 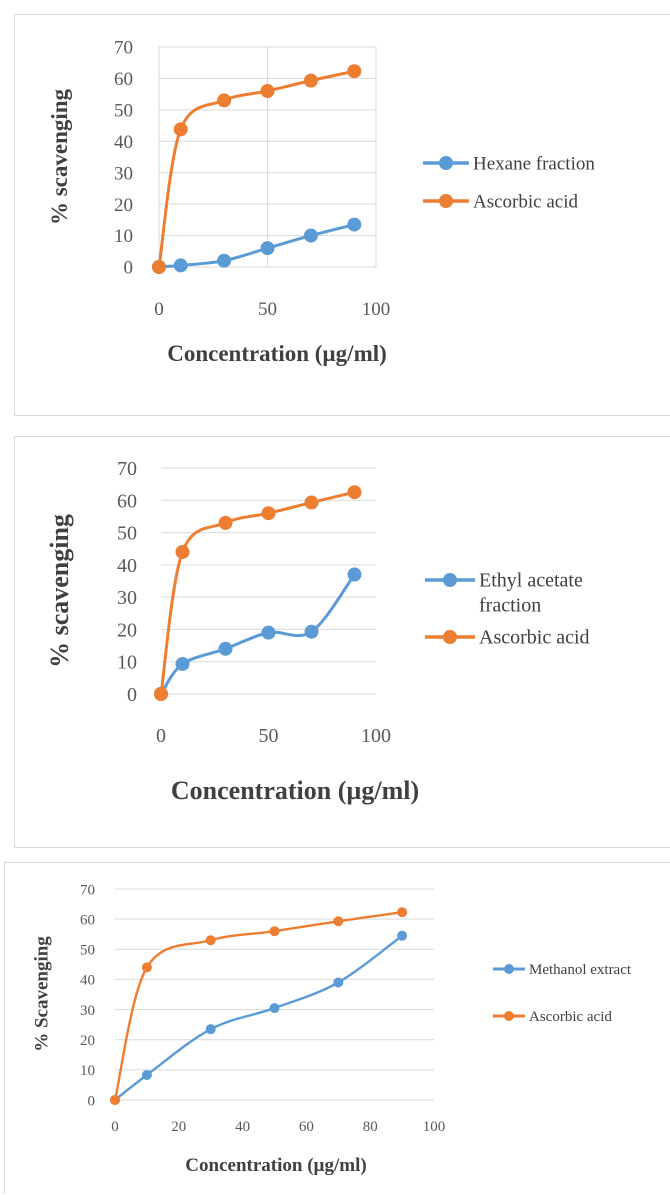 What do you see at coordinates (306, 1127) in the screenshot?
I see `x-tick-label: 60` at bounding box center [306, 1127].